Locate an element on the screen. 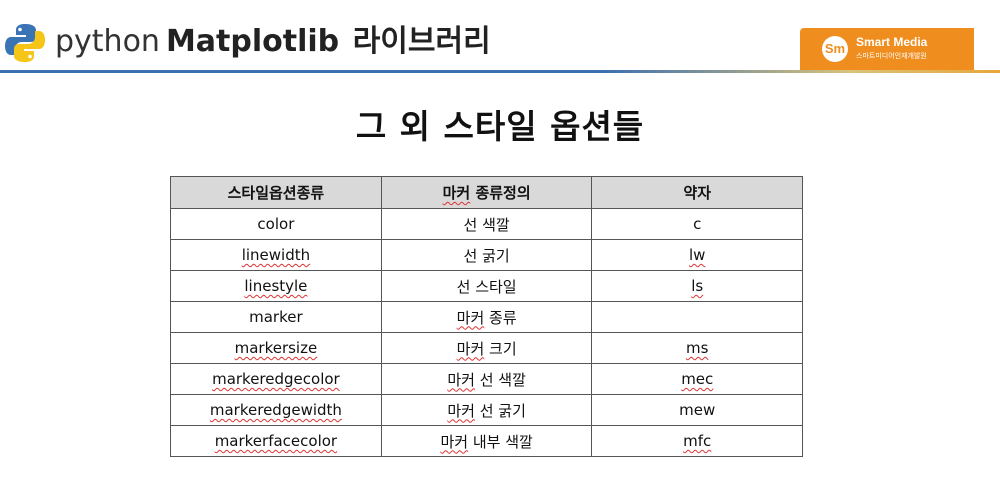 This screenshot has height=500, width=1000. definition-rest: 선 굵기 is located at coordinates (500, 410).